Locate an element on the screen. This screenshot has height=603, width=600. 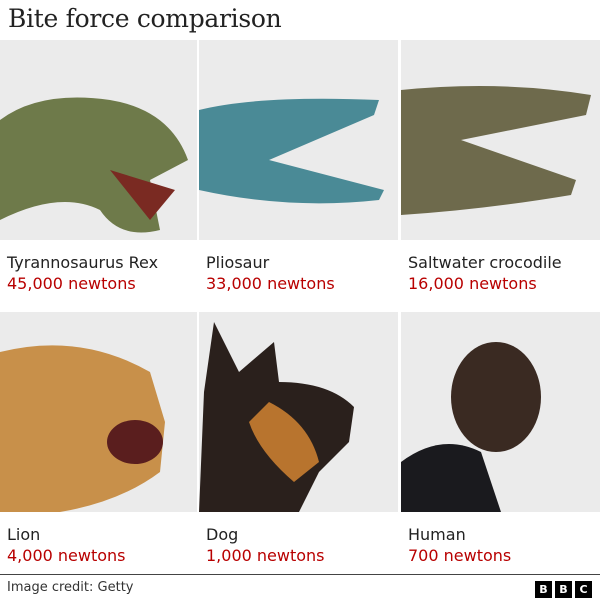
animal-name: Dog is located at coordinates (222, 534).